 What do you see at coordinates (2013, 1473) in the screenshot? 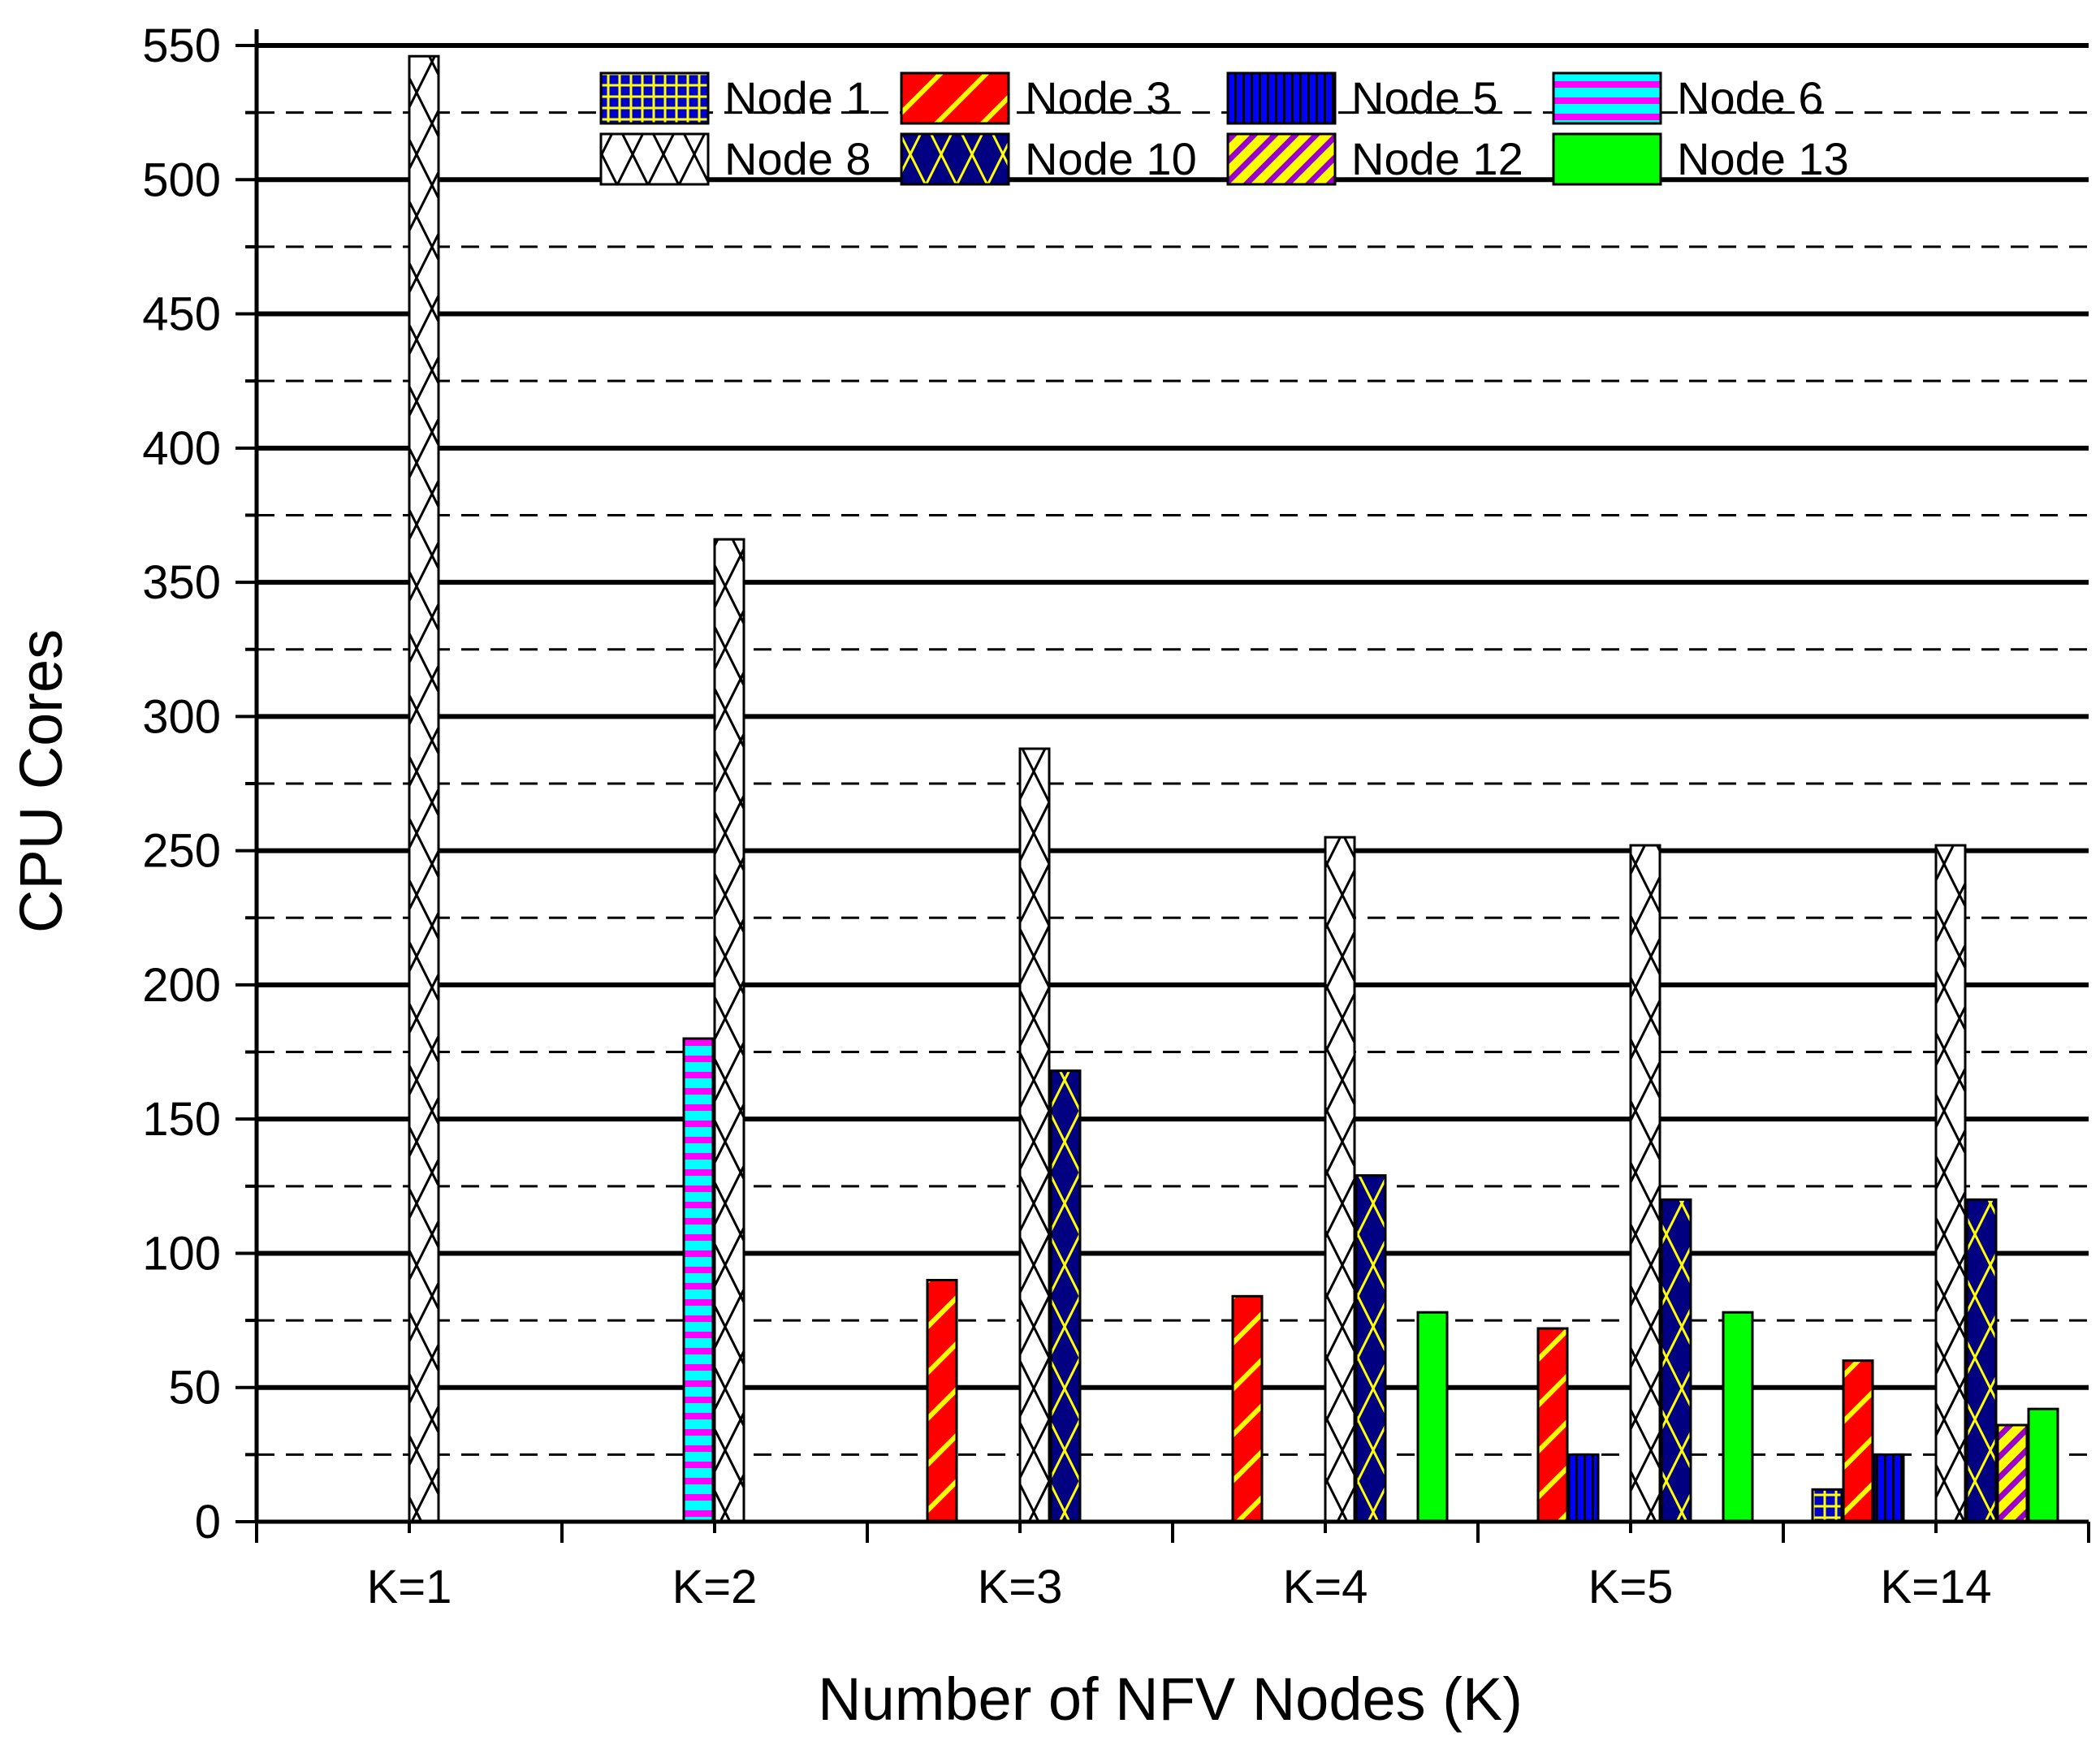
I see `bar-node-12-k14` at bounding box center [2013, 1473].